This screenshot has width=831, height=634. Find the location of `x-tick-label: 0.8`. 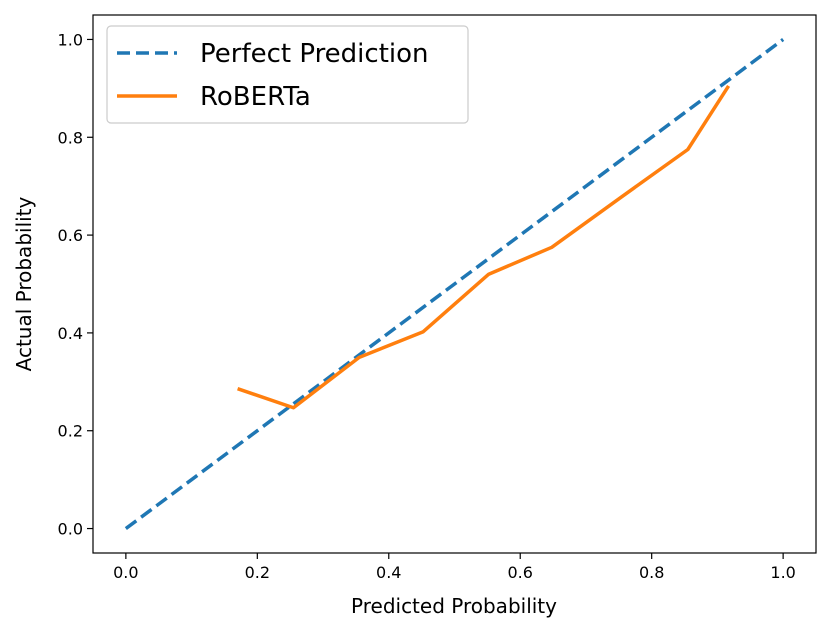

x-tick-label: 0.8 is located at coordinates (651, 572).